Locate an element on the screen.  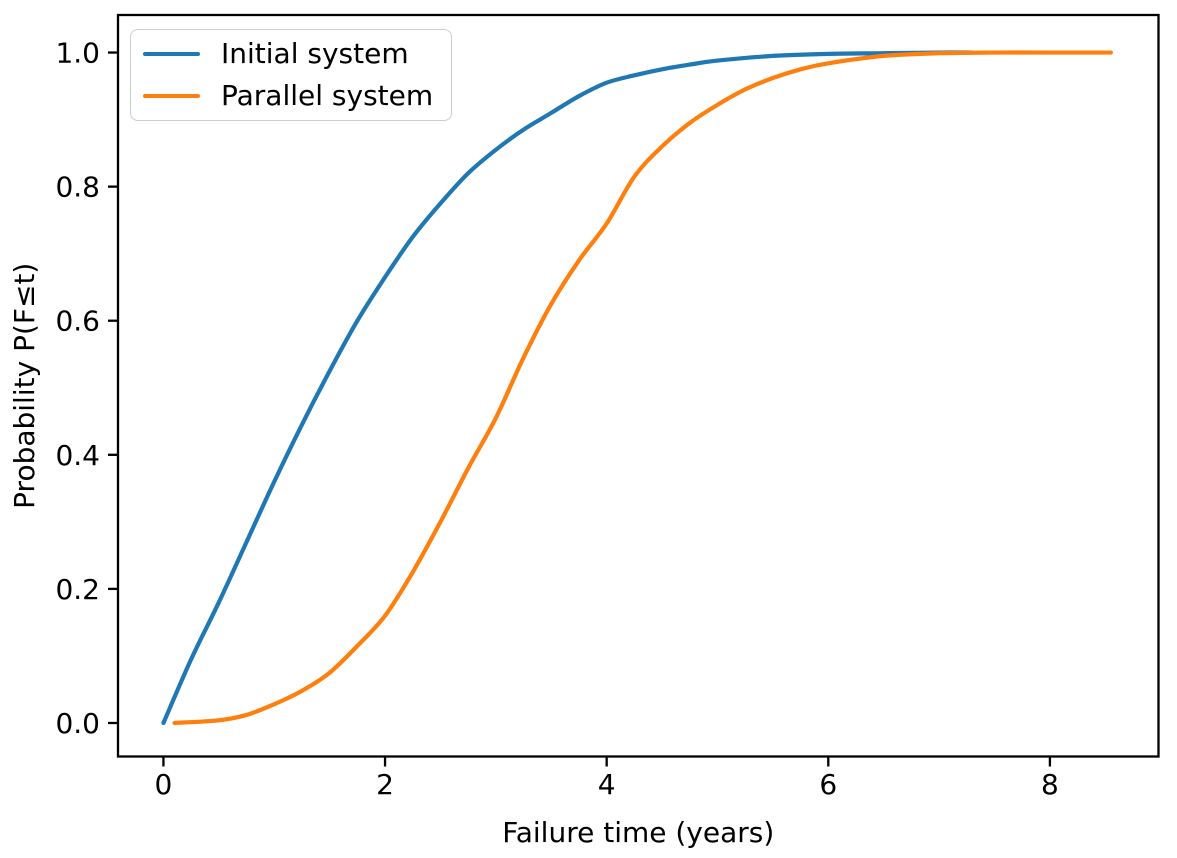
y-tick-label: 0.4 is located at coordinates (77, 455).